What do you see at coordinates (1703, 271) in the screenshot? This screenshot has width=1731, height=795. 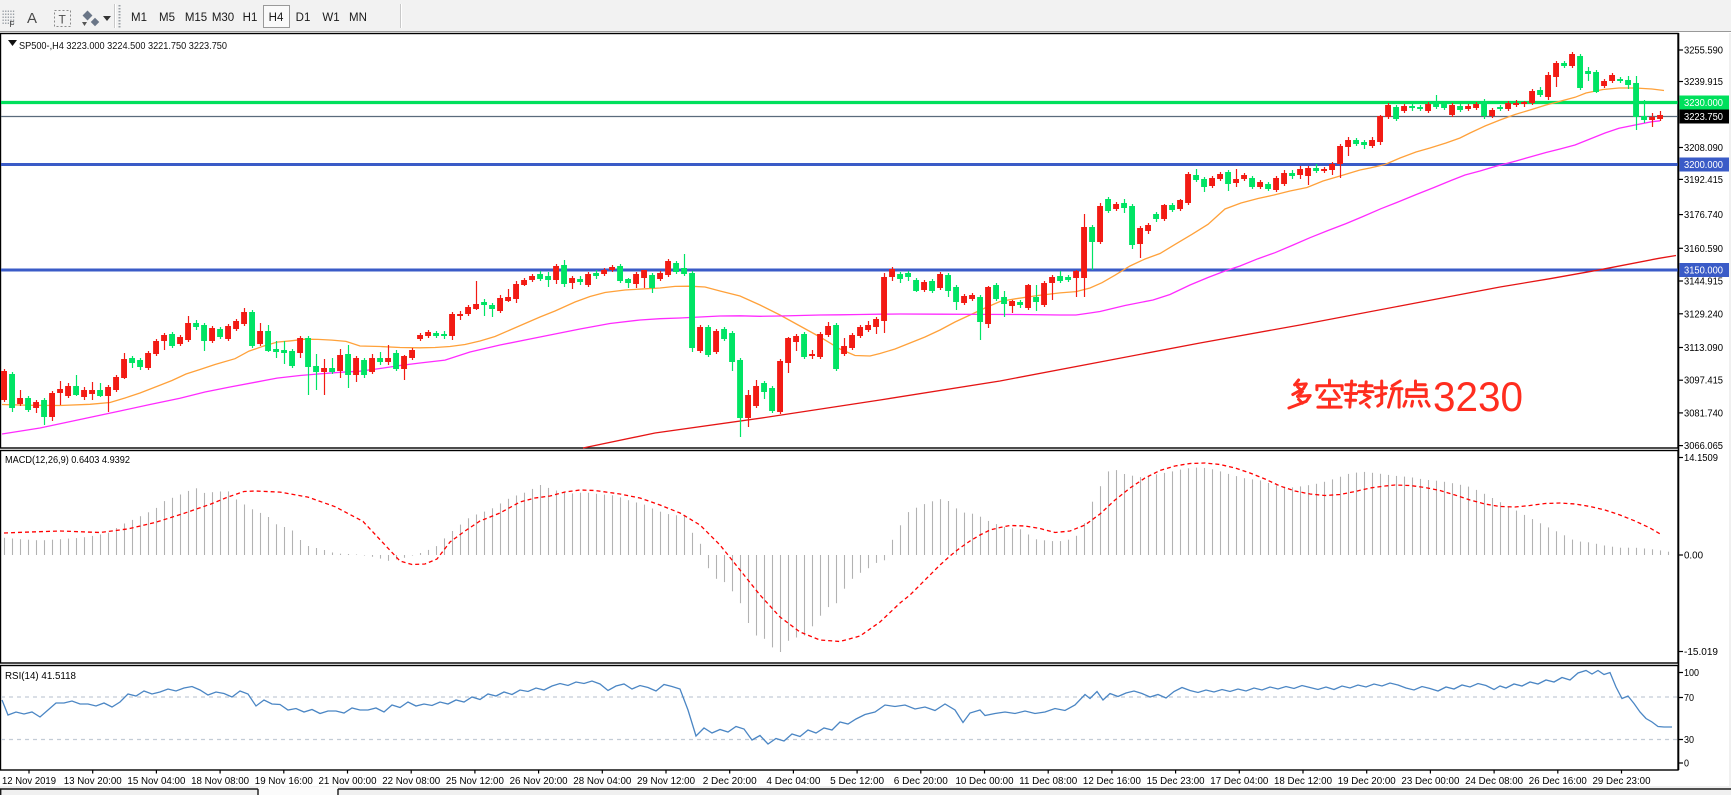 I see `svg-text: 3150.000` at bounding box center [1703, 271].